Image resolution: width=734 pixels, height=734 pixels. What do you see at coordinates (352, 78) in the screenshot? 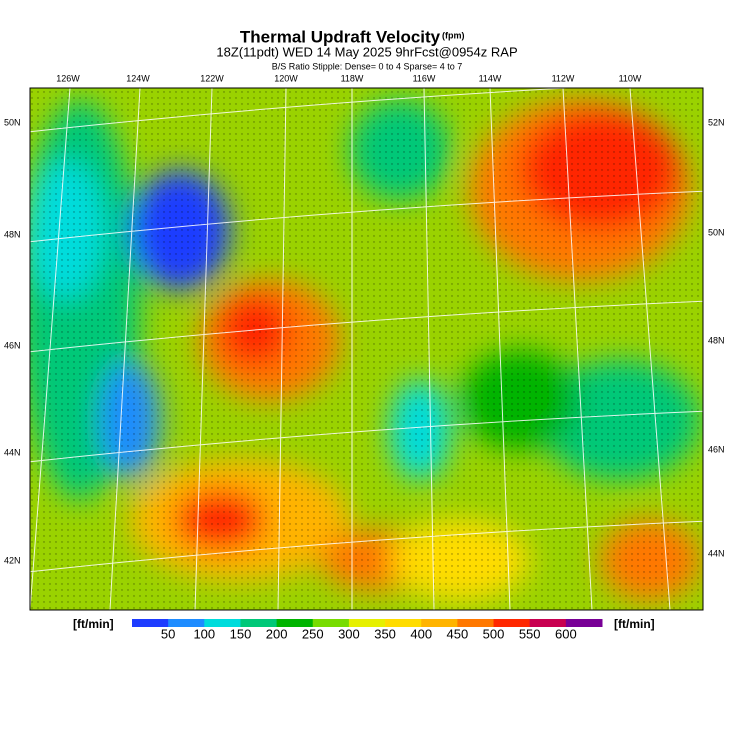
I see `lon-label: 118W` at bounding box center [352, 78].